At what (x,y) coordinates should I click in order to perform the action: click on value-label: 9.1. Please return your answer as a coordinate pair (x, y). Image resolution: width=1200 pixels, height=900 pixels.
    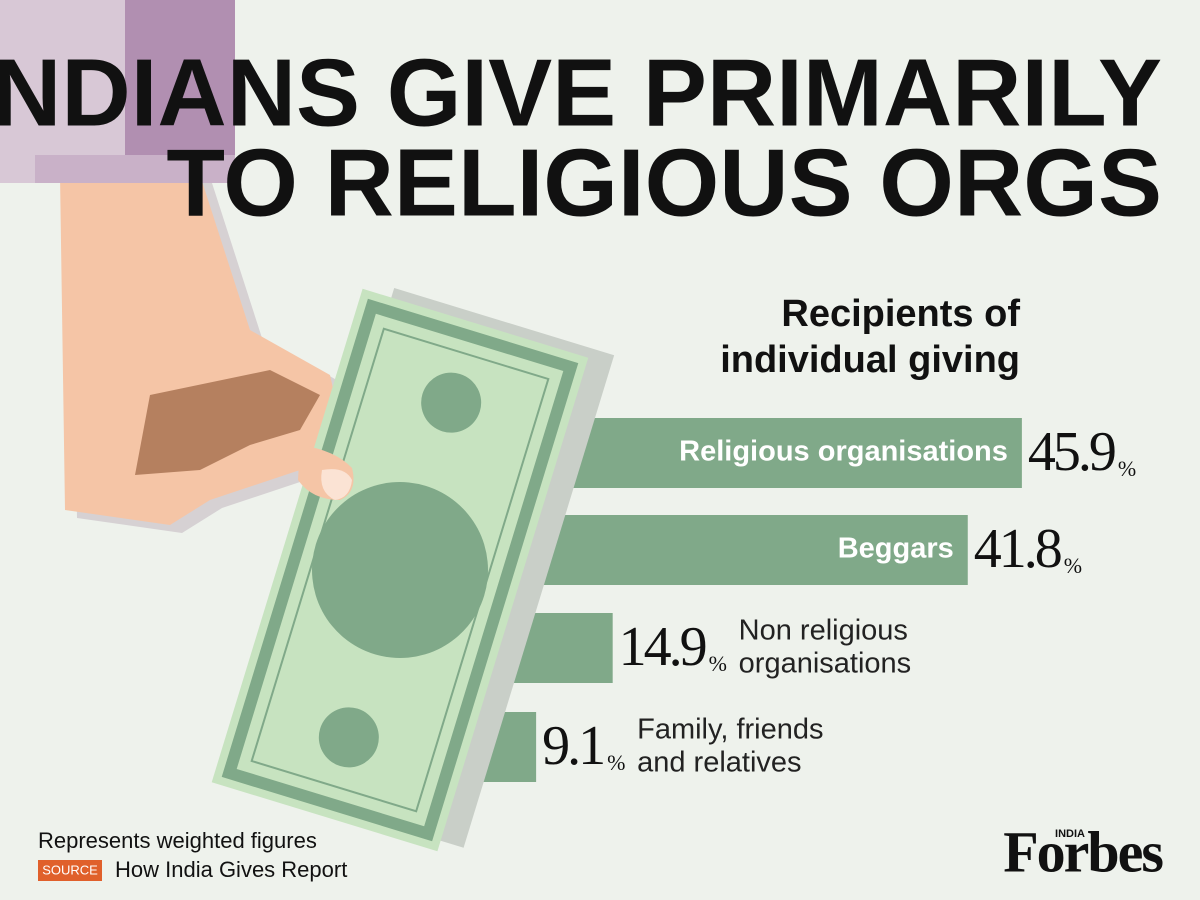
    Looking at the image, I should click on (572, 746).